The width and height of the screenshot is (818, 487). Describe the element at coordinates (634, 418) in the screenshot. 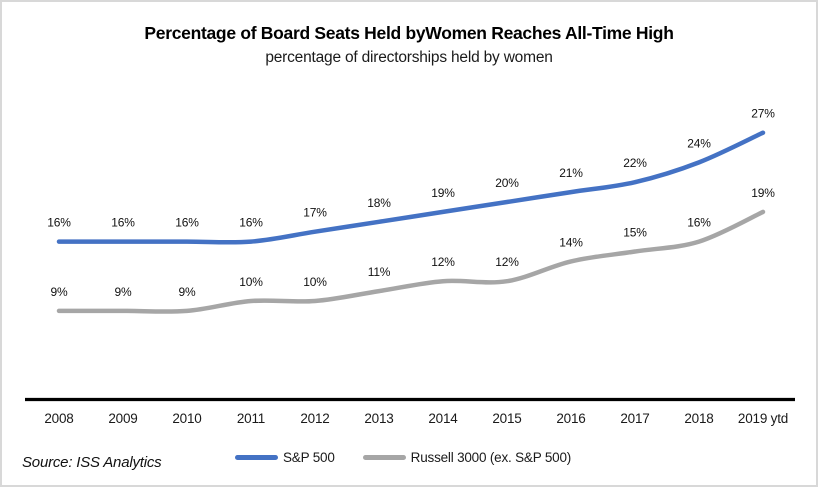

I see `x-tick-label: 2017` at that location.